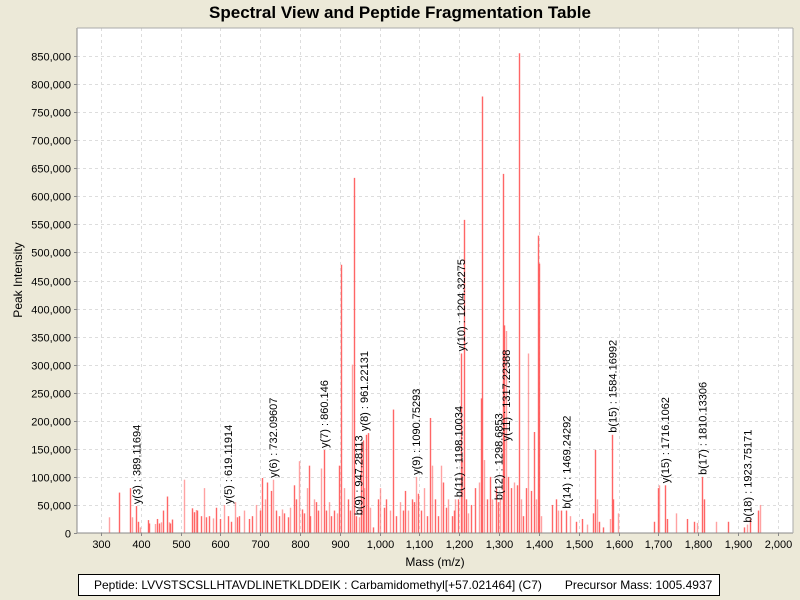  What do you see at coordinates (260, 545) in the screenshot?
I see `x-tick-label: 700` at bounding box center [260, 545].